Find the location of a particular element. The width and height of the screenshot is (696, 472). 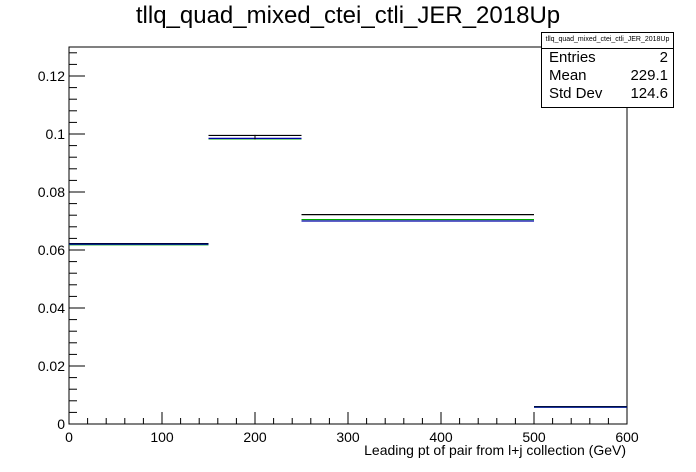

y-tick-label: 0.04 is located at coordinates (51, 308).